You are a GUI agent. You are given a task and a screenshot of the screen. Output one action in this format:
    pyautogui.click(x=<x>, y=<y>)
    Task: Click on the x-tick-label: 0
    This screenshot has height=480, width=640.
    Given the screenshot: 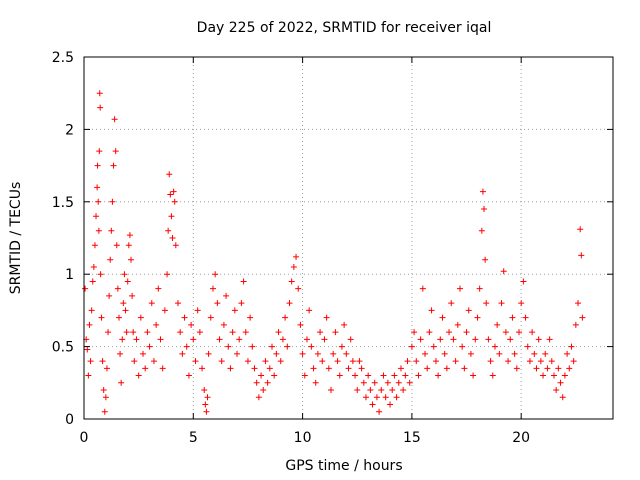 What is the action you would take?
    pyautogui.click(x=84, y=438)
    